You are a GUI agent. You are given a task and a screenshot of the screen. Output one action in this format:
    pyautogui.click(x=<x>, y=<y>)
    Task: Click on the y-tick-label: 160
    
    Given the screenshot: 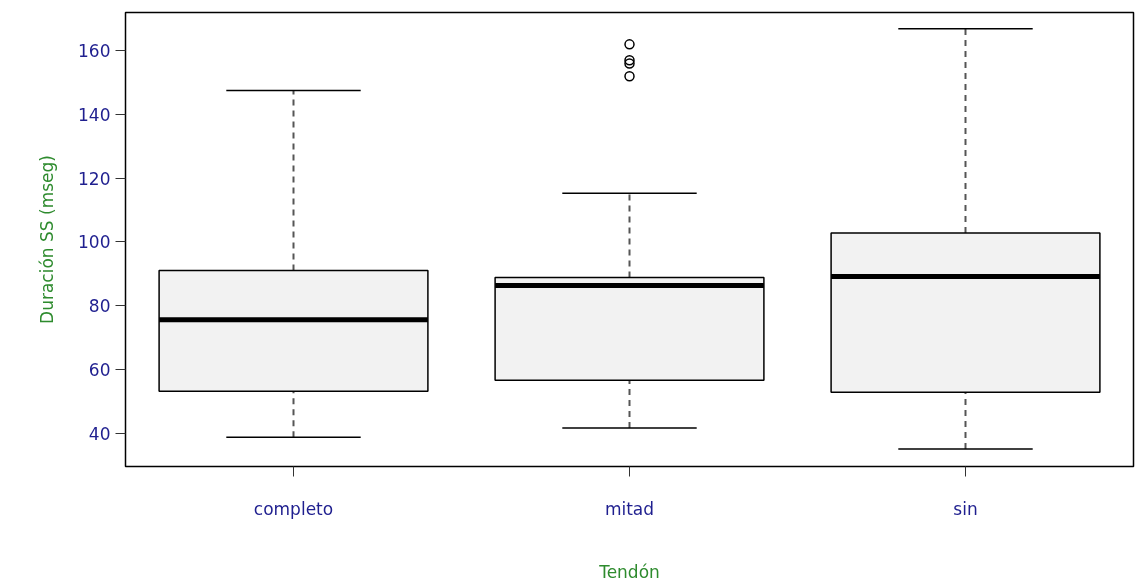 What is the action you would take?
    pyautogui.click(x=94, y=51)
    